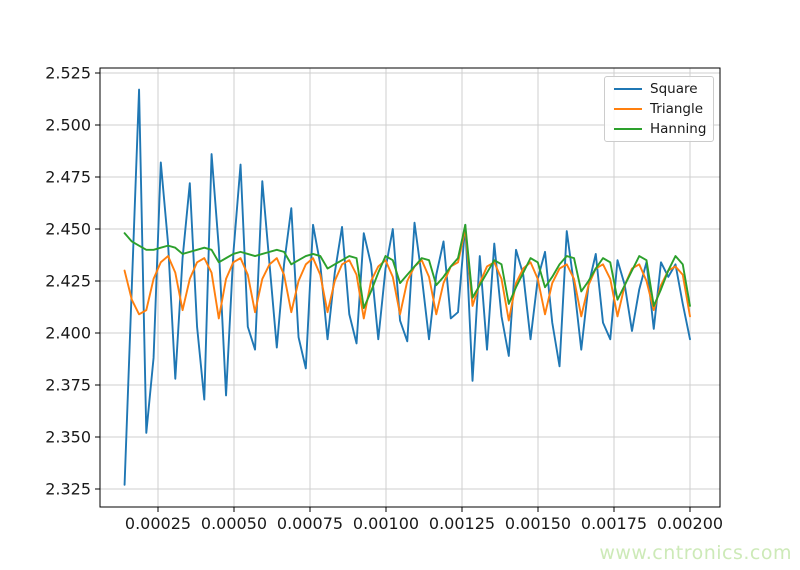 Image resolution: width=800 pixels, height=570 pixels. I want to click on legend-label: Triangle, so click(677, 109).